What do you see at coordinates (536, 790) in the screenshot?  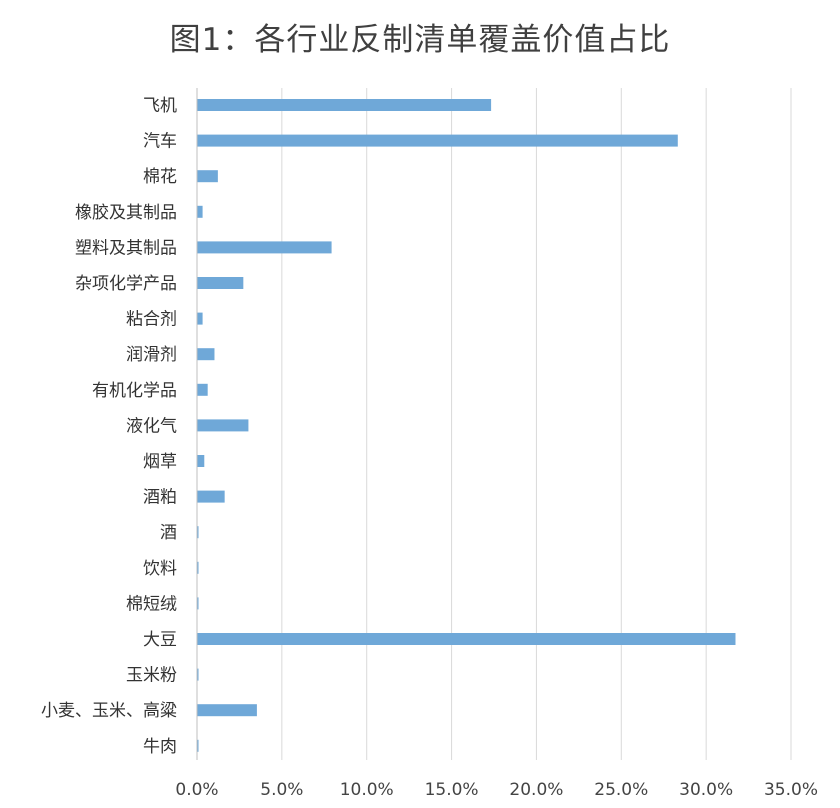 I see `x-tick-label-4: 20.0%` at bounding box center [536, 790].